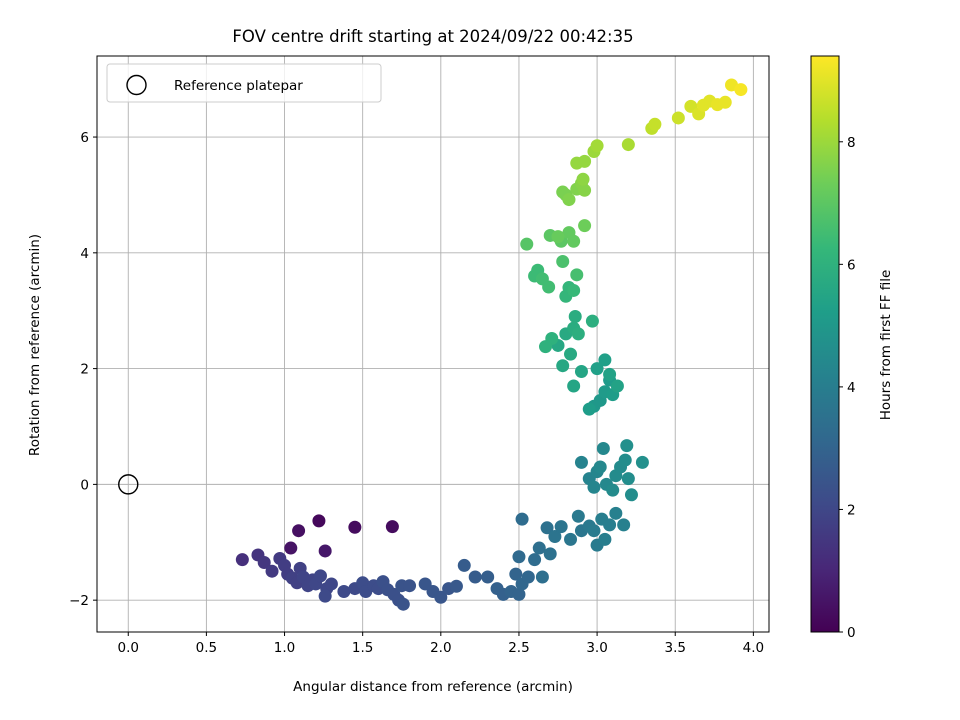 The image size is (960, 720). Describe the element at coordinates (362, 648) in the screenshot. I see `x-tick-label: 1.5` at that location.